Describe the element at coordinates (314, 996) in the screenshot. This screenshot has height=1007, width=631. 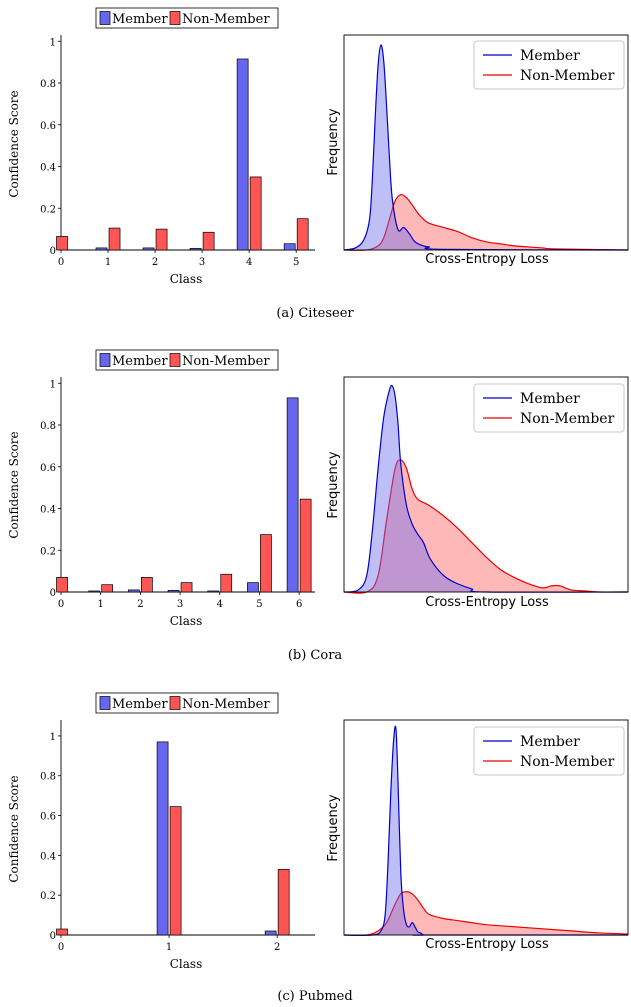
I see `caption-pubmed: (c) Pubmed` at that location.